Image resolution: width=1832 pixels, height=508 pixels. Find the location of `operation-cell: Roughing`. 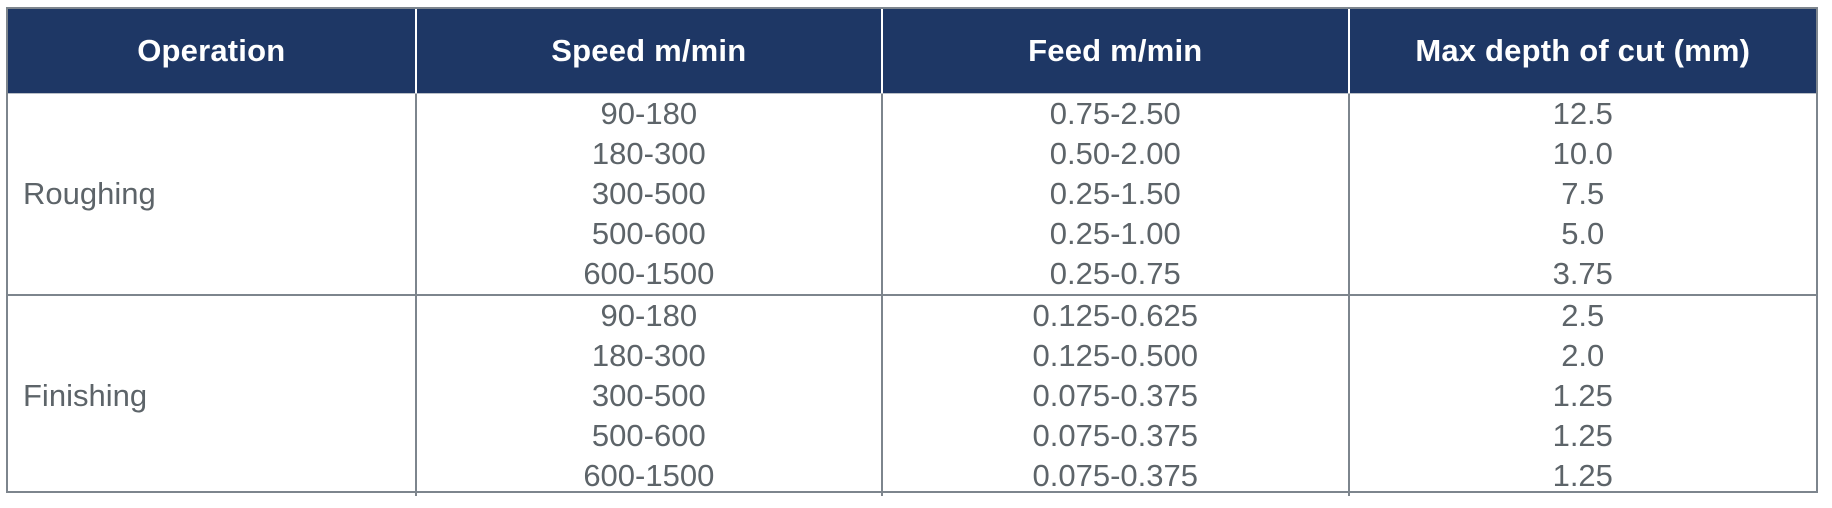

operation-cell: Roughing is located at coordinates (212, 194).